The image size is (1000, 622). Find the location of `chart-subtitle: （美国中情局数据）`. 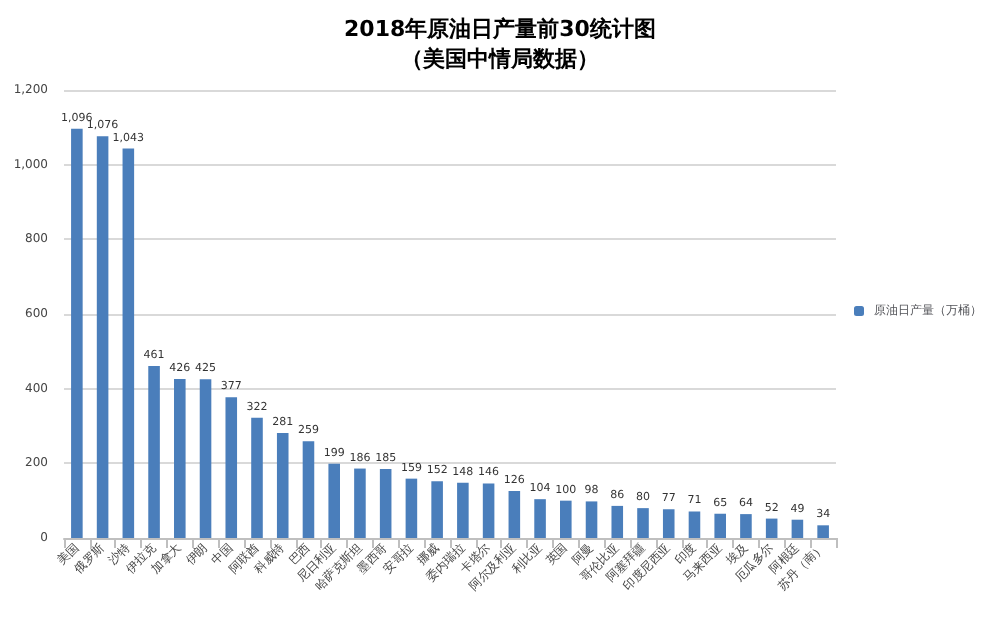

chart-subtitle: （美国中情局数据） is located at coordinates (500, 59).